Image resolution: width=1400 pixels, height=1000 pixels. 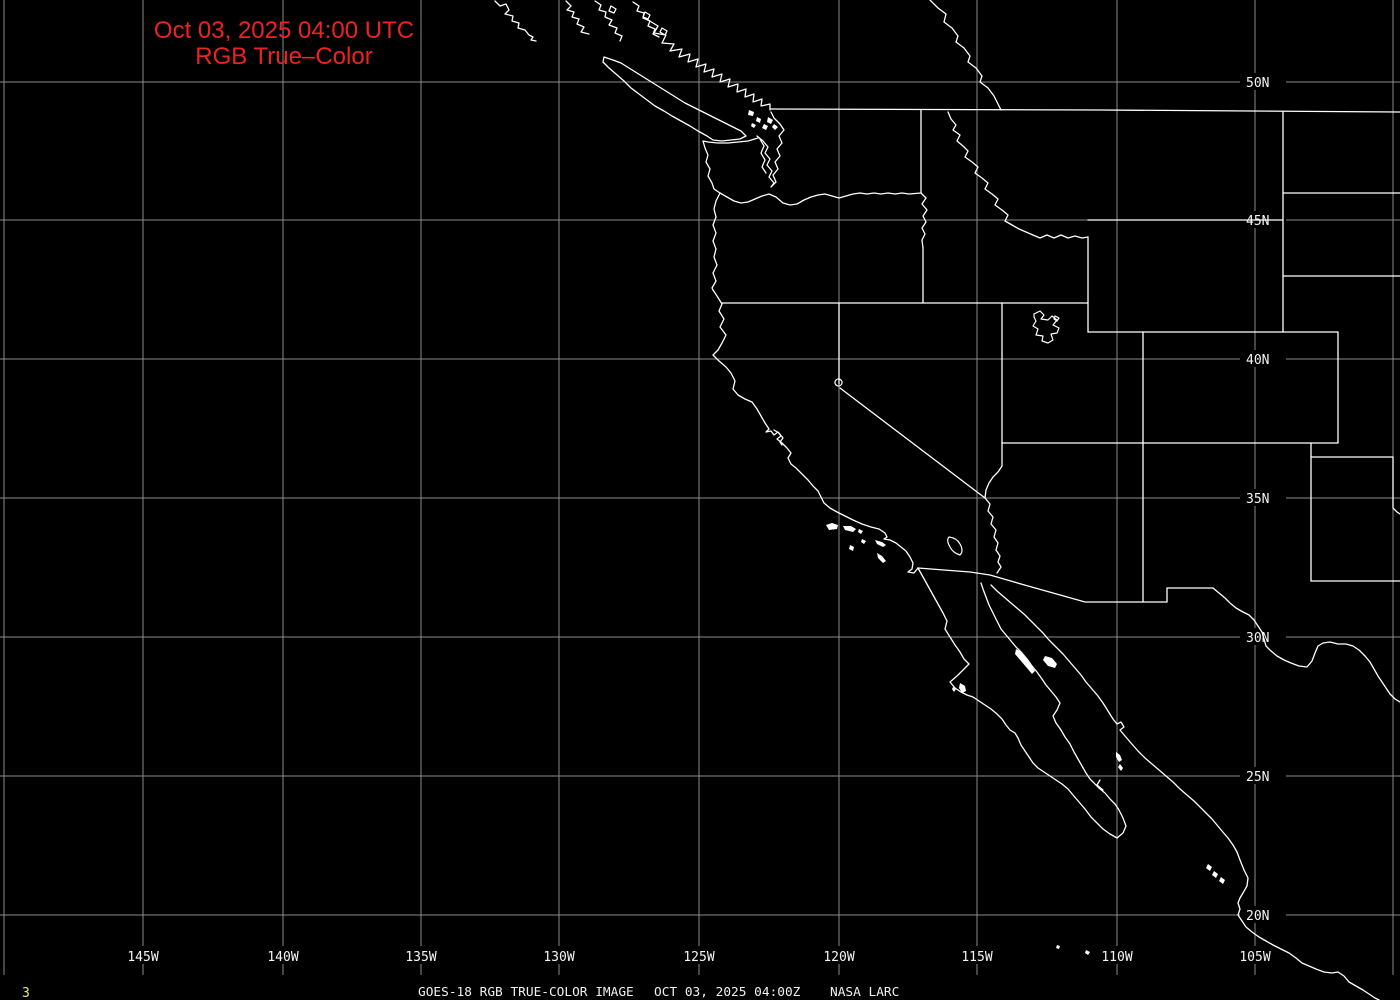 I want to click on parallel-label: 30N, so click(x=1257, y=638).